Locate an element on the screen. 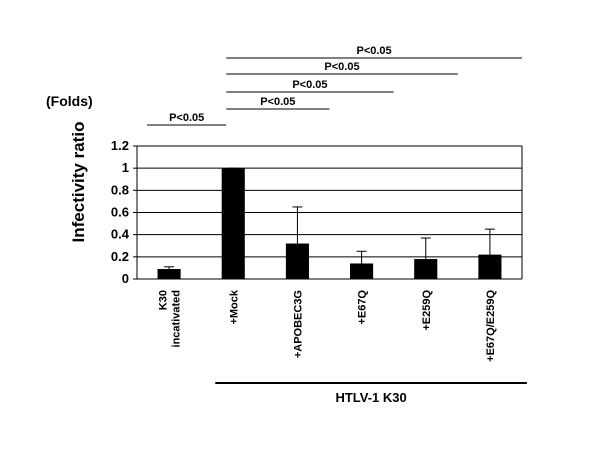 Image resolution: width=600 pixels, height=450 pixels. x-tick-label: +E67Q is located at coordinates (363, 307).